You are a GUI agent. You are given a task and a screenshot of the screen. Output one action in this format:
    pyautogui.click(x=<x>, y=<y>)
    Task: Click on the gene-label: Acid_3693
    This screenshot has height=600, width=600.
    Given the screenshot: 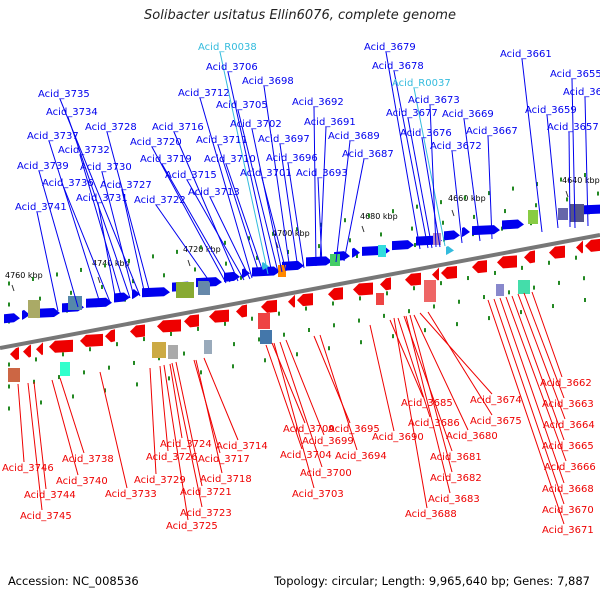 What is the action you would take?
    pyautogui.click(x=322, y=173)
    